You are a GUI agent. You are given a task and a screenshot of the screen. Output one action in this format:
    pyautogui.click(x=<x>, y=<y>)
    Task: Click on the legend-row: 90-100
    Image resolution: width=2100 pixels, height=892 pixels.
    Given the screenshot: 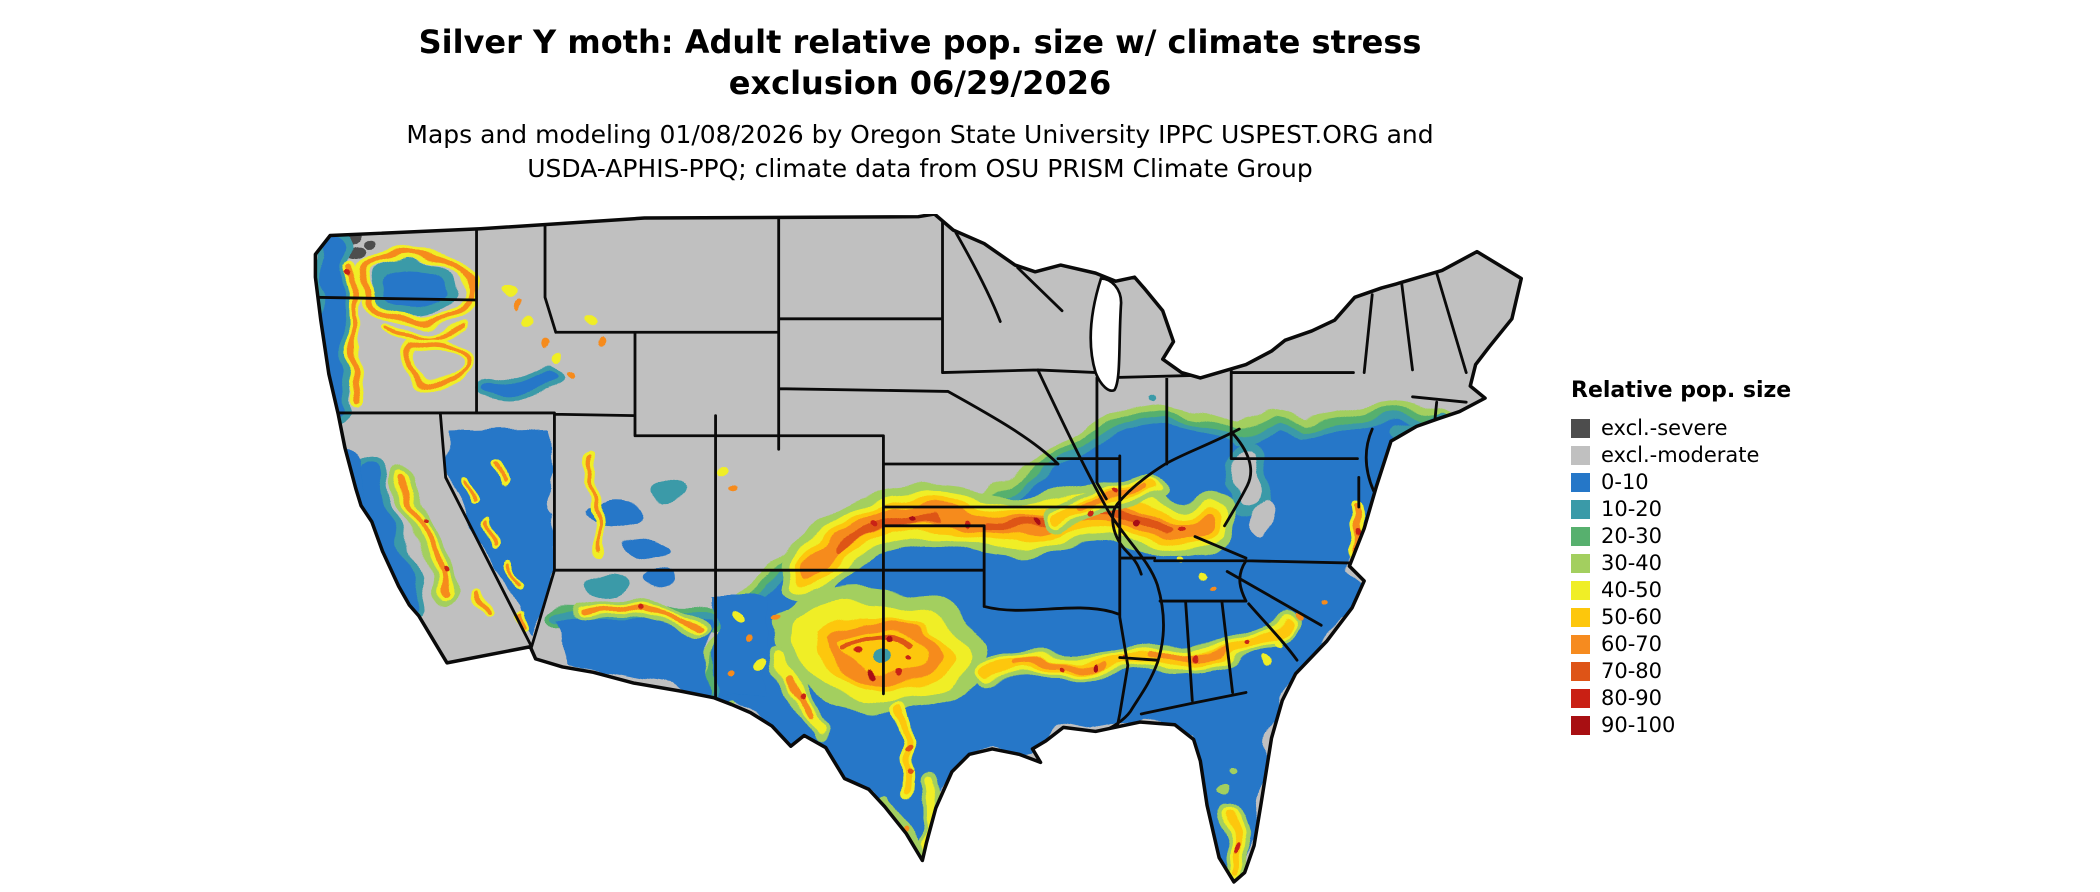 What is the action you would take?
    pyautogui.click(x=1721, y=725)
    